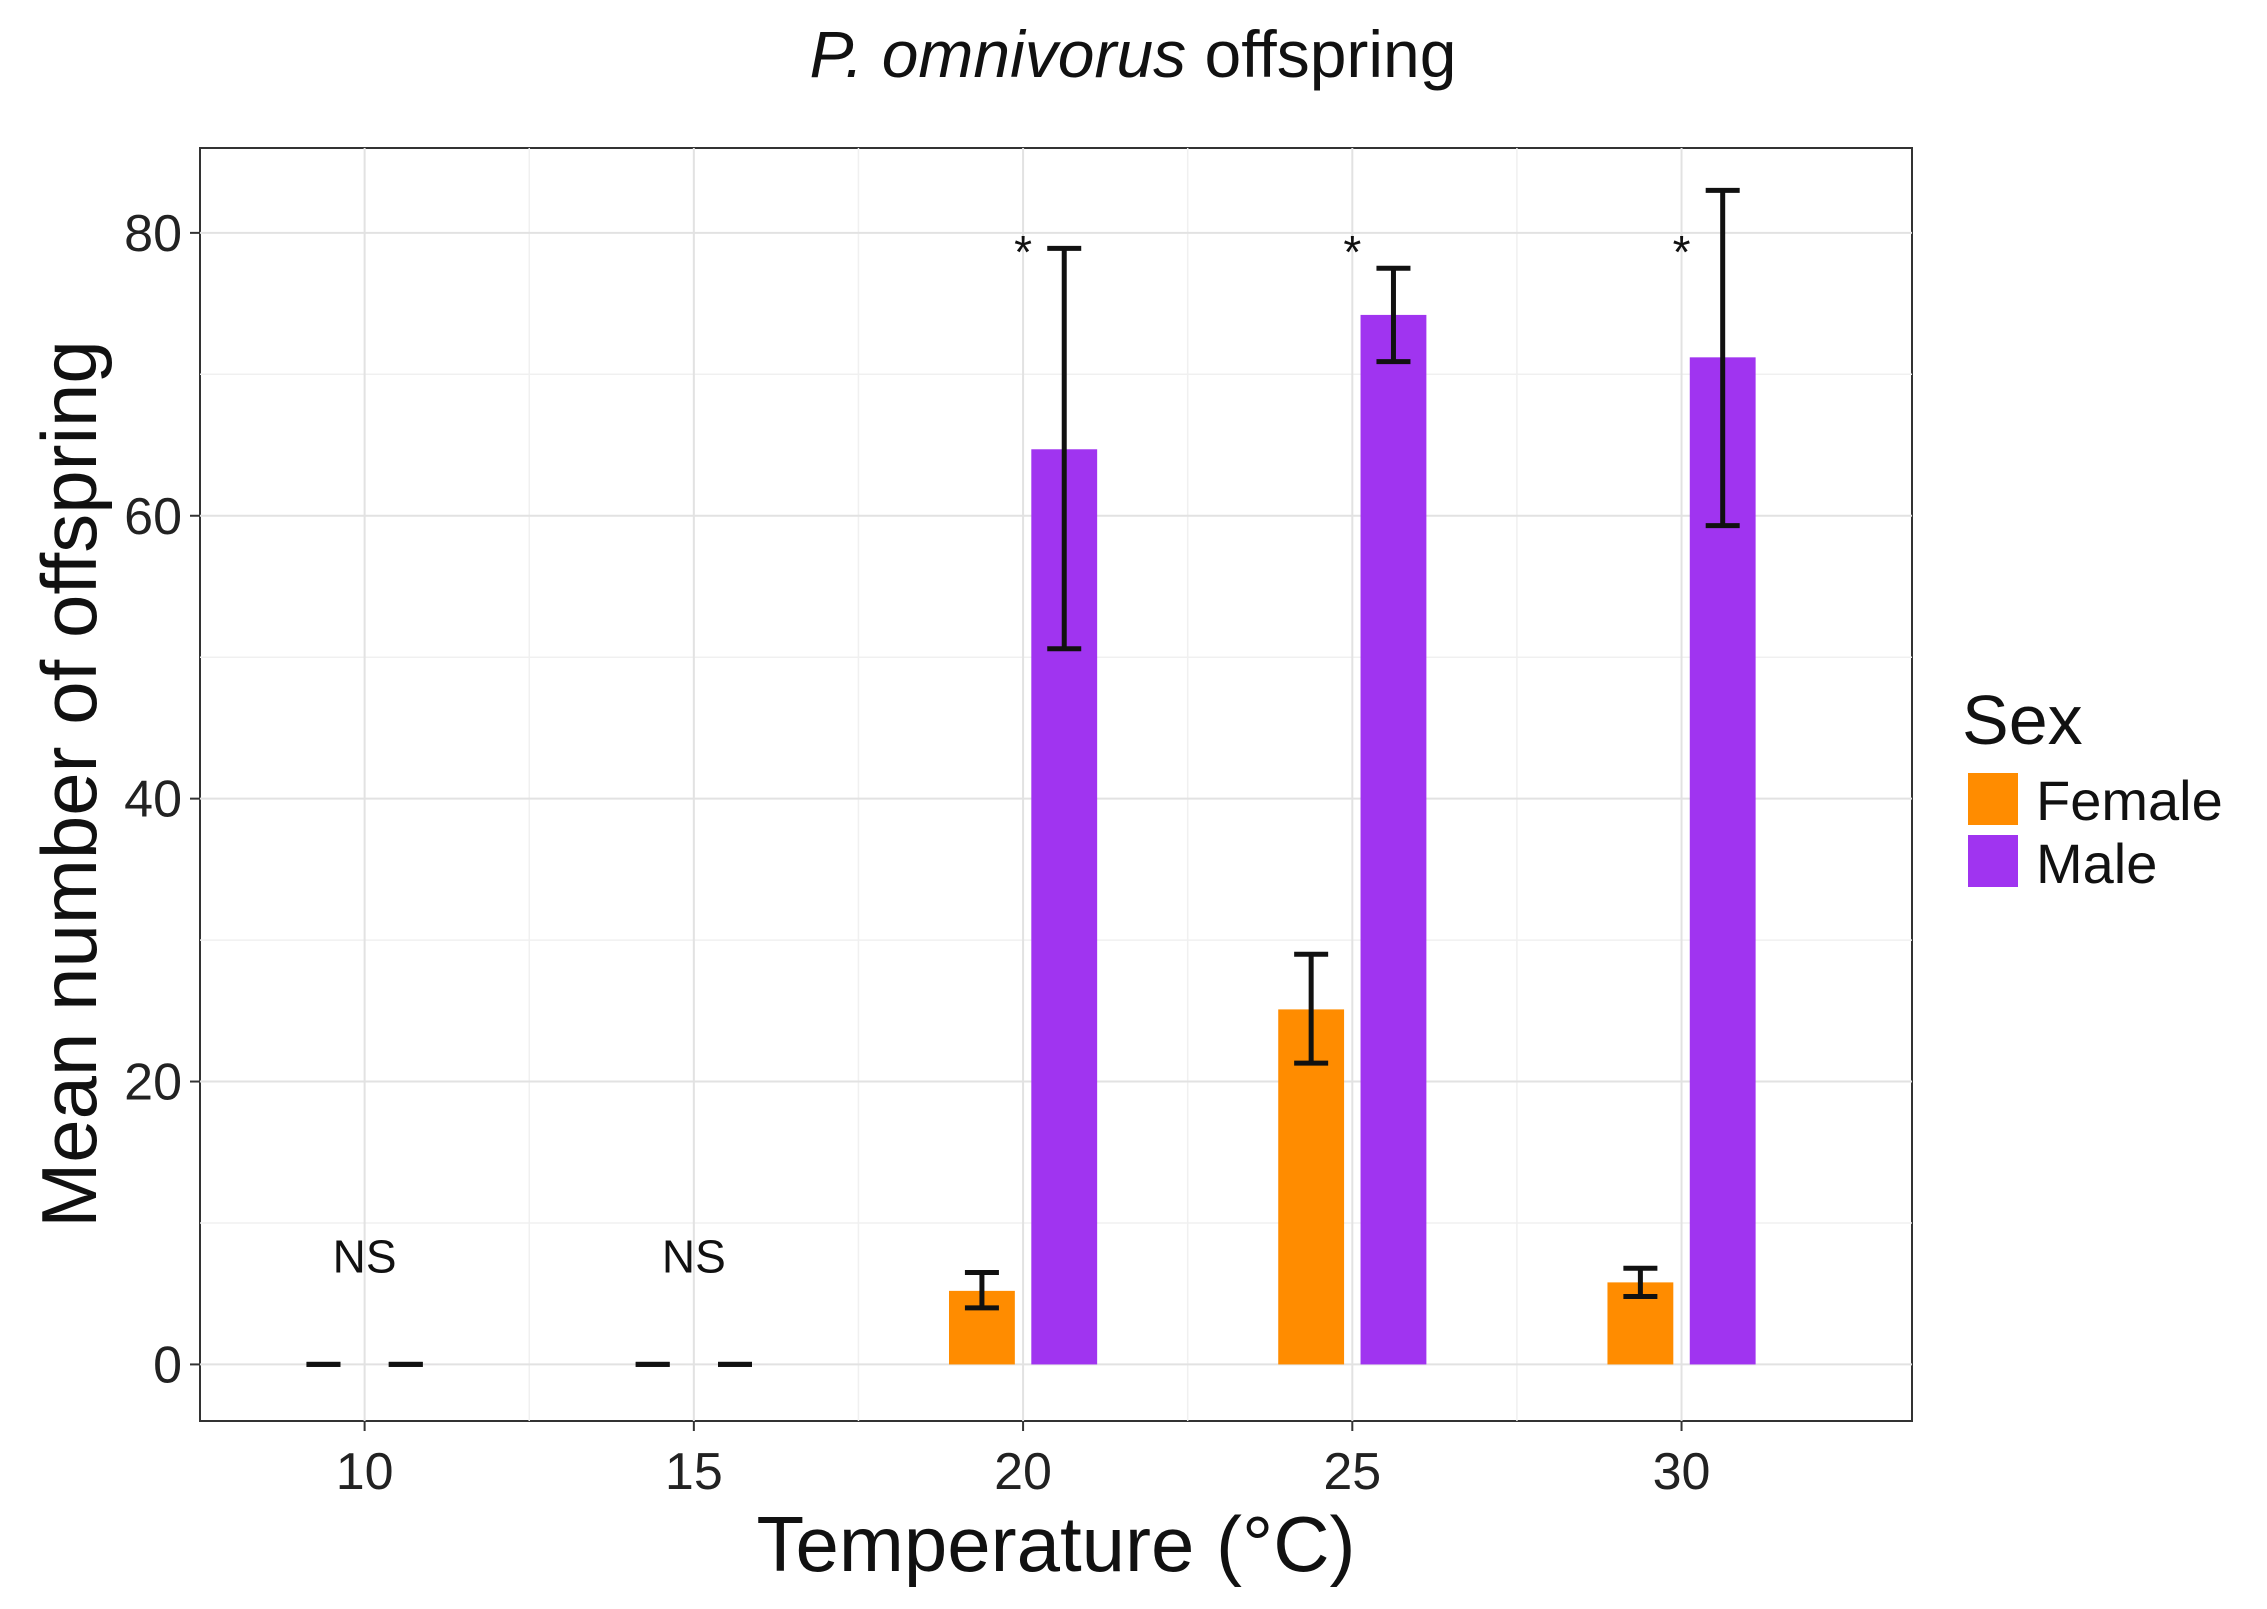 The image size is (2267, 1609). What do you see at coordinates (153, 800) in the screenshot?
I see `y-tick-label: 40` at bounding box center [153, 800].